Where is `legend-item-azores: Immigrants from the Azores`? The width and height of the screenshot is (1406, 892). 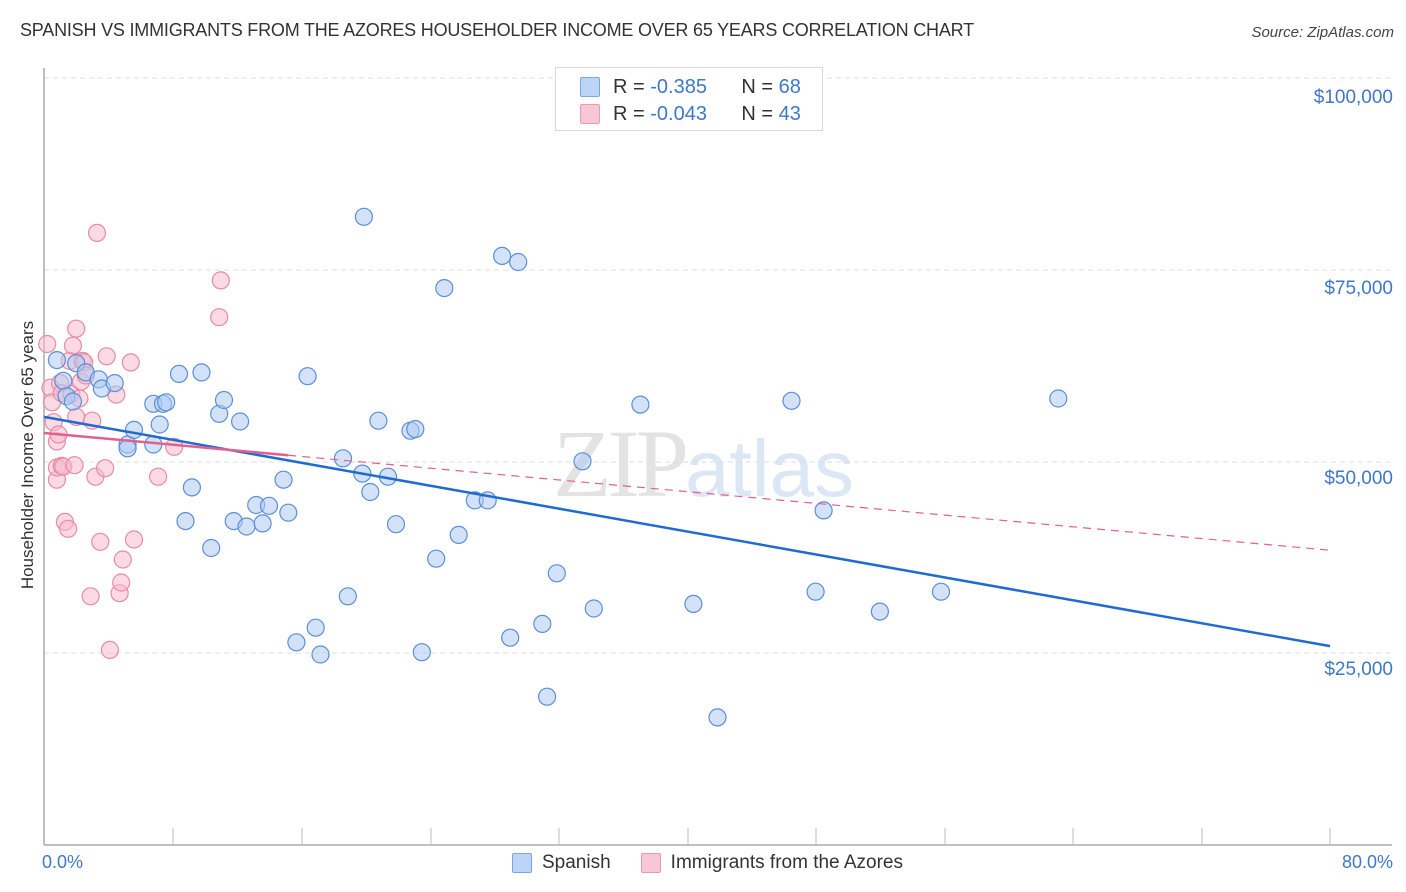
legend-item-azores: Immigrants from the Azores is located at coordinates (771, 863).